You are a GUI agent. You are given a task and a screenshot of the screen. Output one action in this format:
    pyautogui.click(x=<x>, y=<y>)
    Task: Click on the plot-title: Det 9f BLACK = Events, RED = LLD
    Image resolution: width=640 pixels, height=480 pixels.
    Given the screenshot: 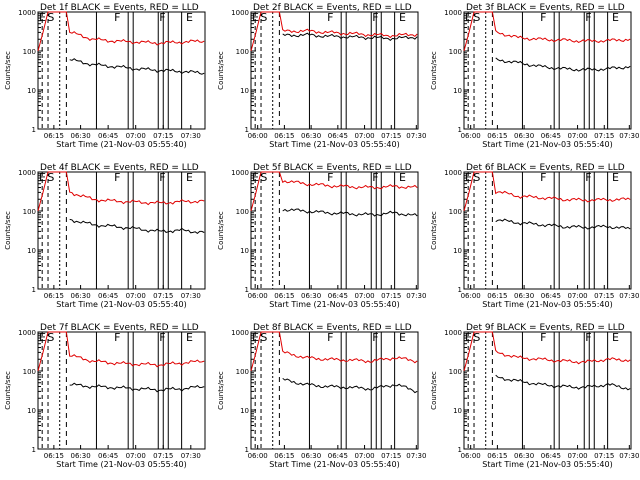 What is the action you would take?
    pyautogui.click(x=545, y=328)
    